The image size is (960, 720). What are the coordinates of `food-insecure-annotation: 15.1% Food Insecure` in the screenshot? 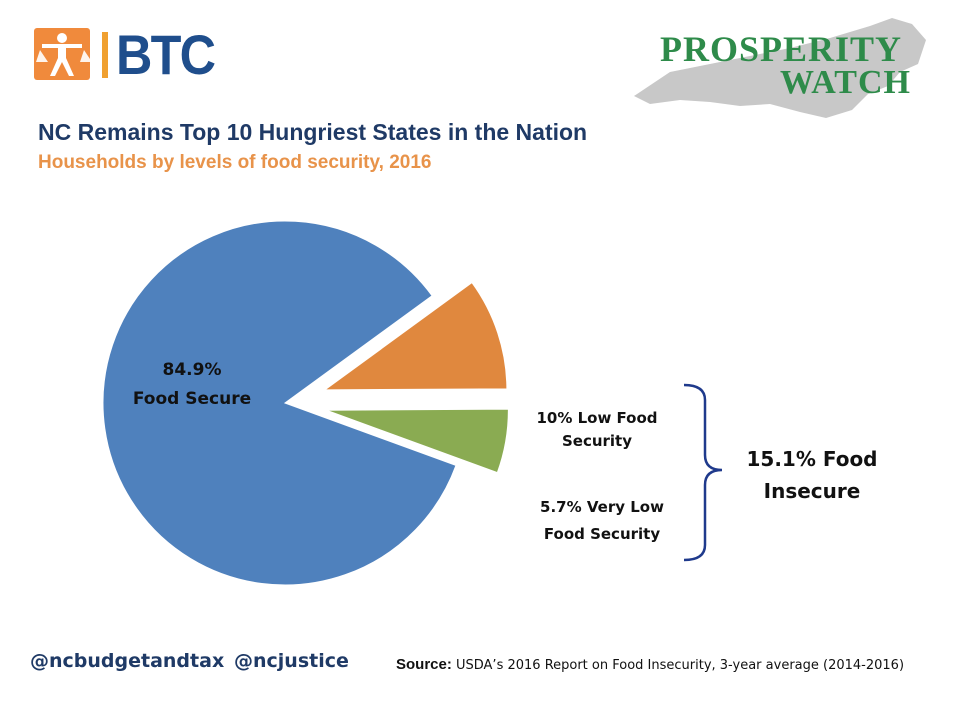 It's located at (812, 475).